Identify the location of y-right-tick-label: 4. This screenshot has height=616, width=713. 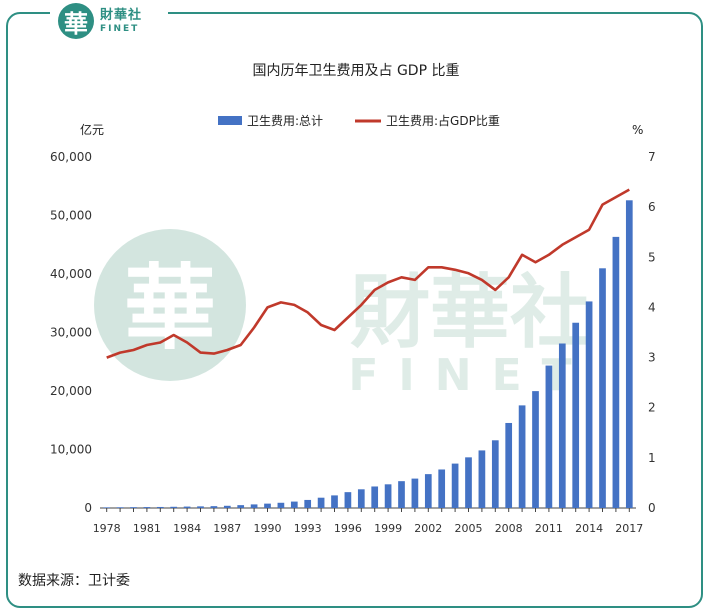
(652, 307).